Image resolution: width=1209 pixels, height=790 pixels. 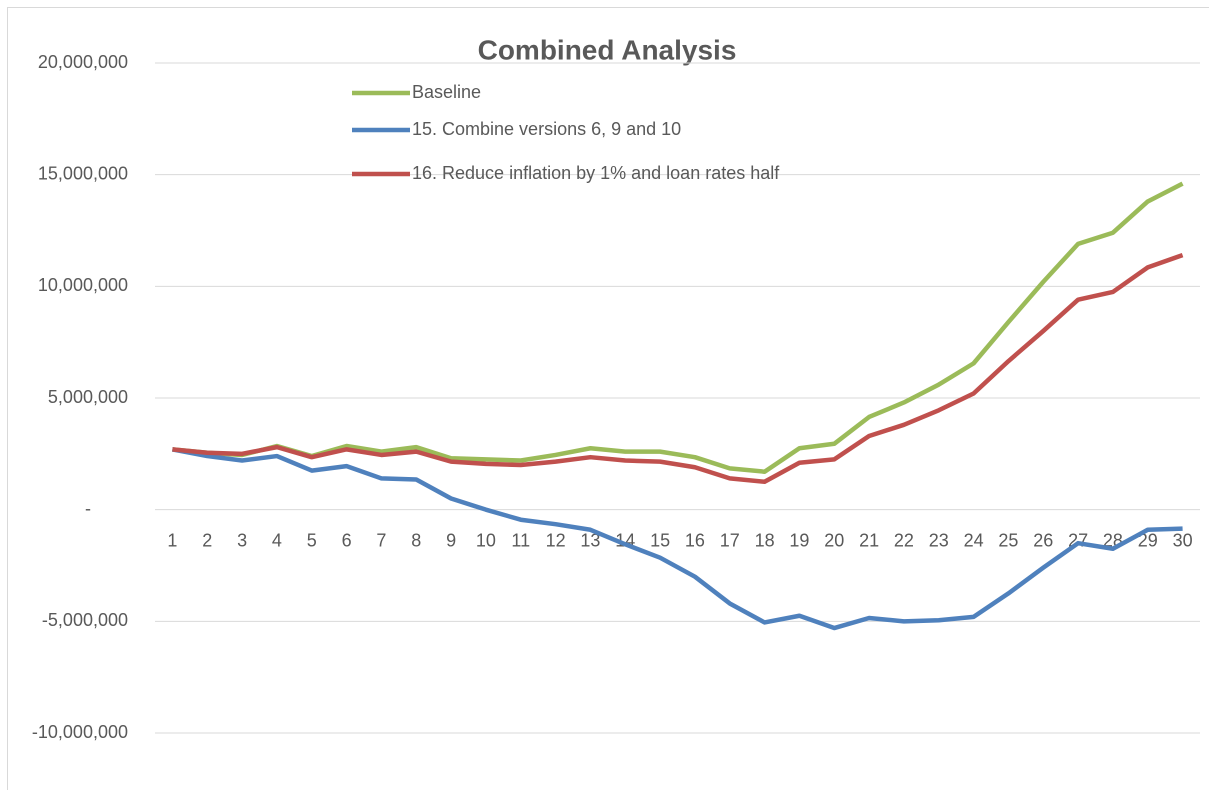 I want to click on x-tick-label: 7, so click(x=381, y=540).